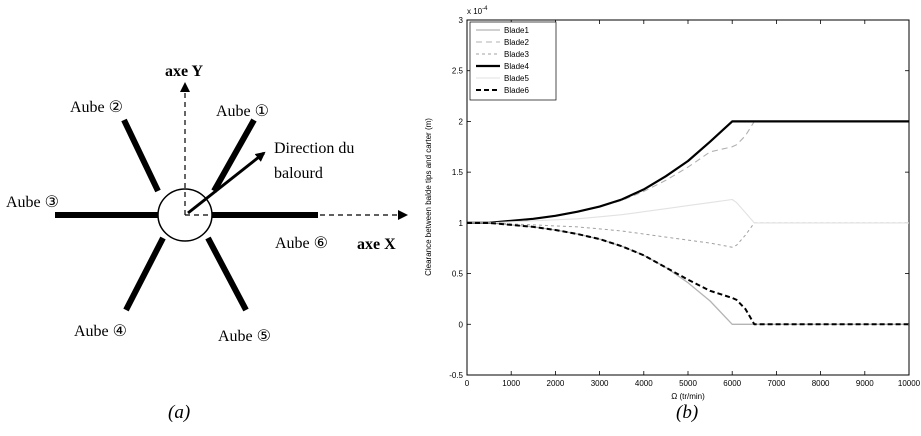 This screenshot has height=436, width=921. I want to click on x-tick-label: 5000, so click(688, 383).